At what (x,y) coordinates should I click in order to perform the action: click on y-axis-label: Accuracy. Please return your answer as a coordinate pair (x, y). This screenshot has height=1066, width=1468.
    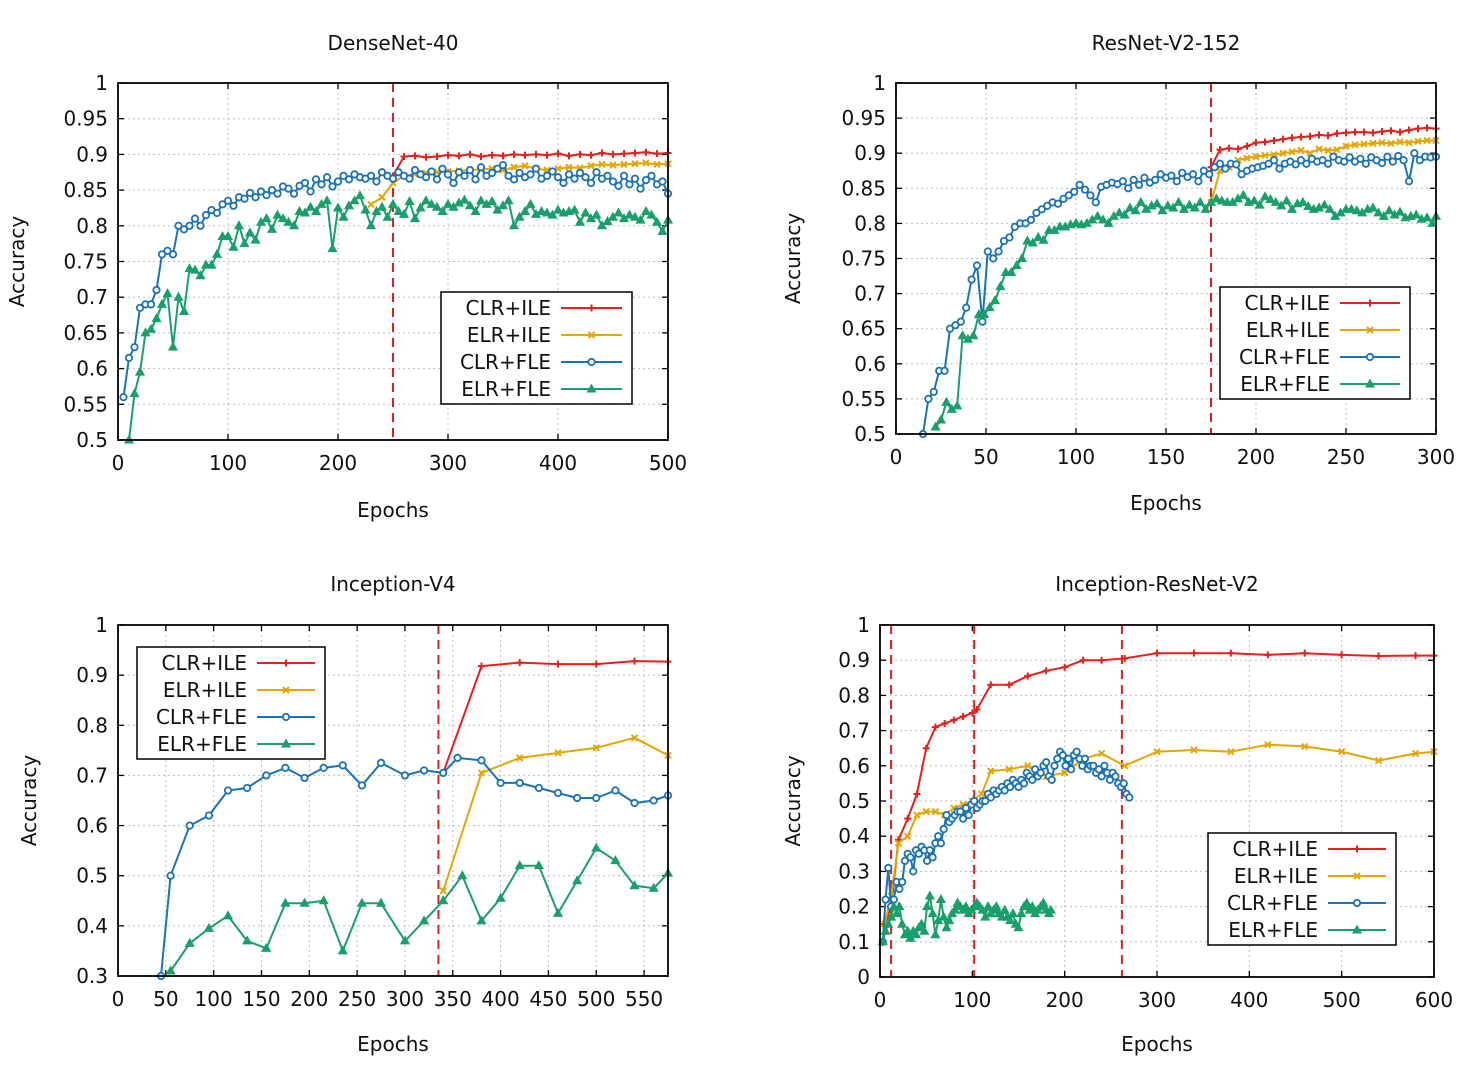
    Looking at the image, I should click on (29, 800).